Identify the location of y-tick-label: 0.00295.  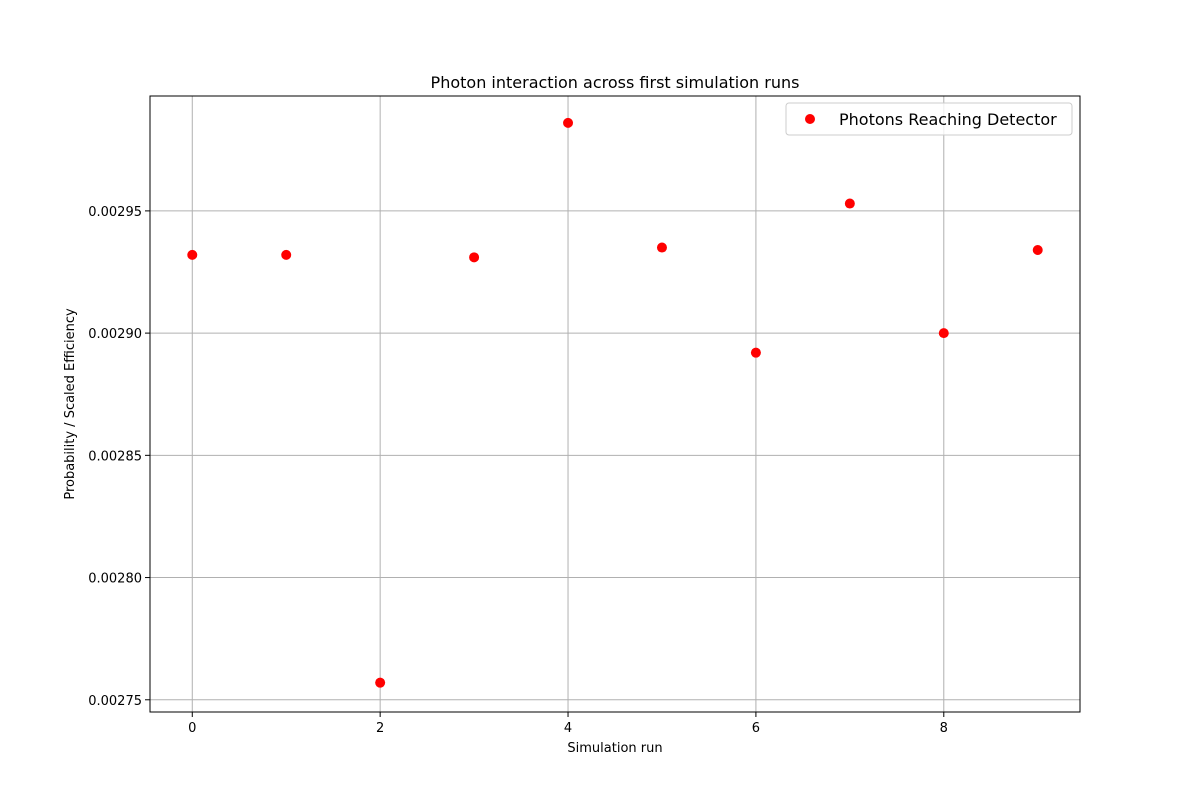
(115, 212).